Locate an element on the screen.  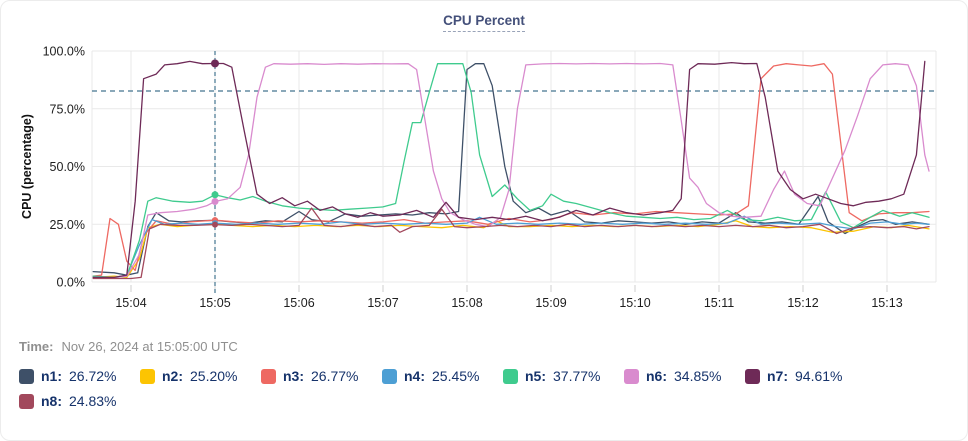
legend-series-value: 24.83% is located at coordinates (93, 401).